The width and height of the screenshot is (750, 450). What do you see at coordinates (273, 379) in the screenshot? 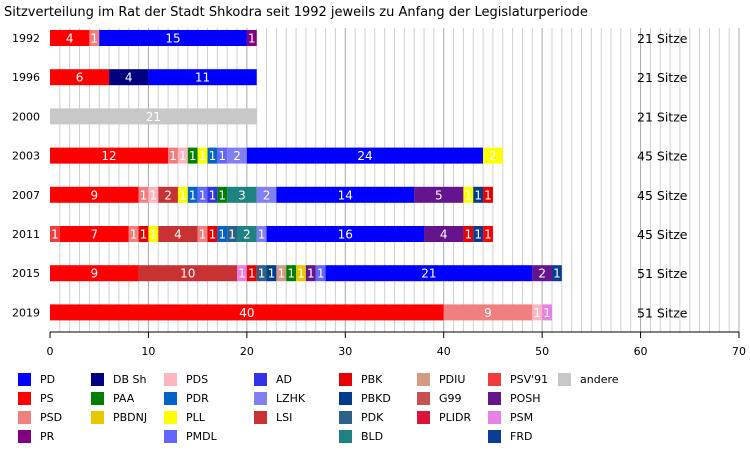
I see `legend-item: AD` at bounding box center [273, 379].